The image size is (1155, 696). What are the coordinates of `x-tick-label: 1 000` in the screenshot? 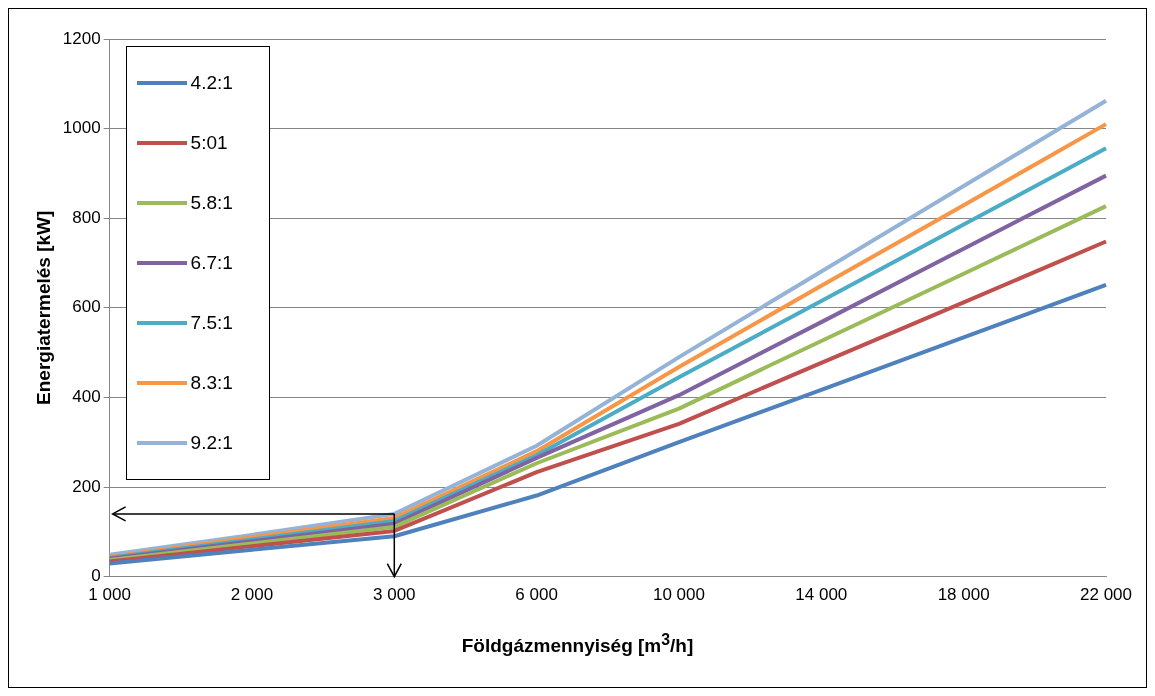 It's located at (109, 595).